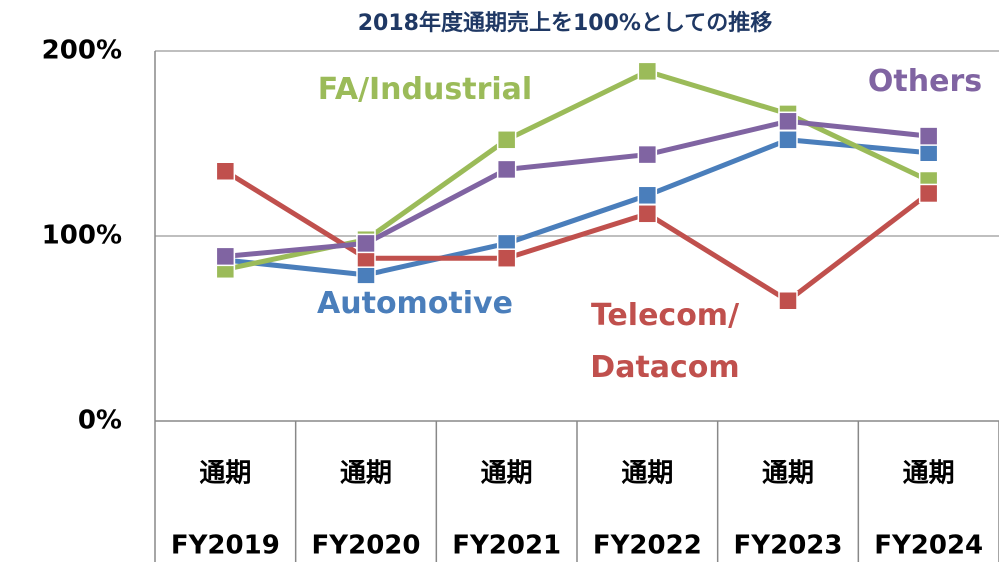 The height and width of the screenshot is (562, 999). Describe the element at coordinates (647, 546) in the screenshot. I see `x-tick-label: FY2022` at that location.